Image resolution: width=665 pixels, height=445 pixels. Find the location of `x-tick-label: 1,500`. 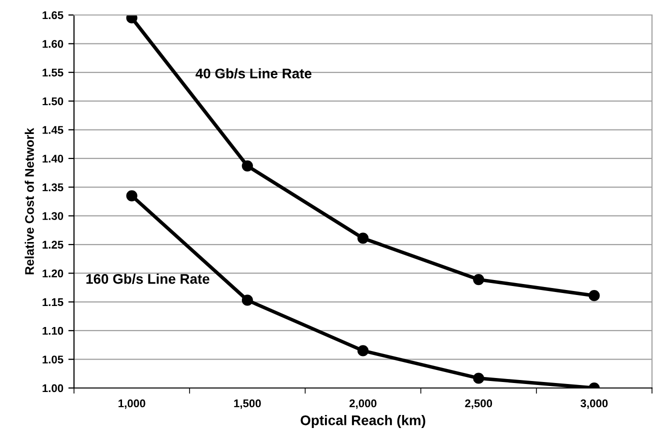

x-tick-label: 1,500 is located at coordinates (247, 404).